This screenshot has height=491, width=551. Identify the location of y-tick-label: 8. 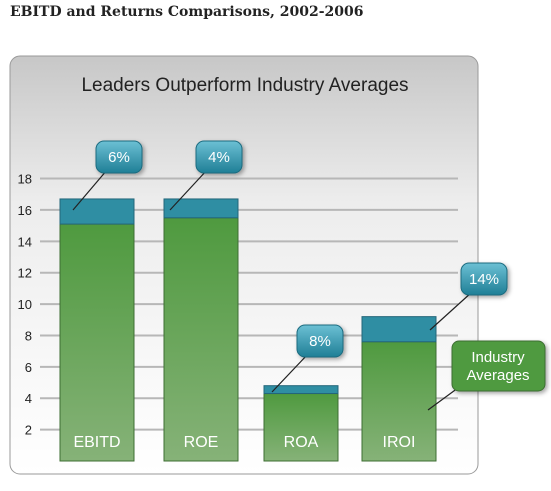
(28, 335).